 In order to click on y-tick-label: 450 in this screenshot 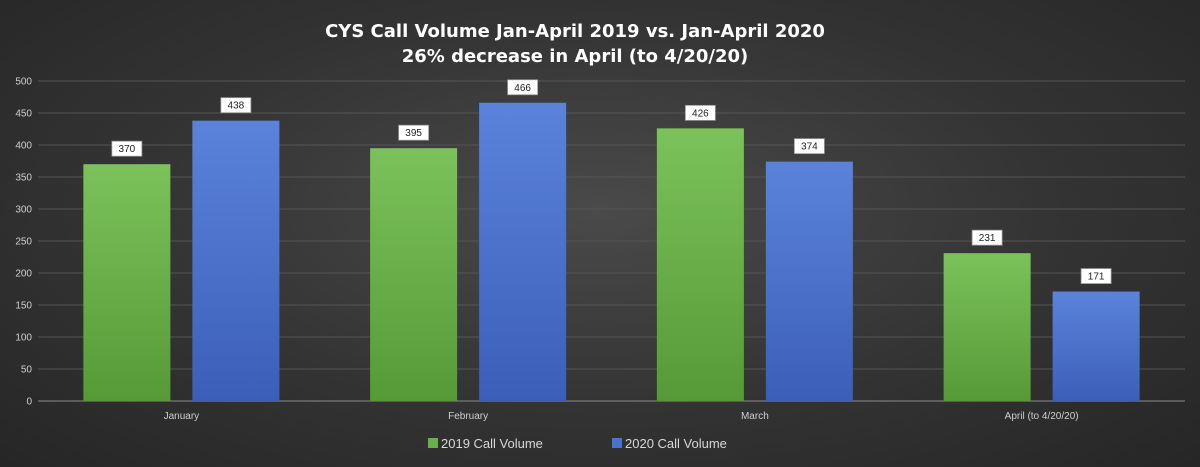, I will do `click(23, 114)`.